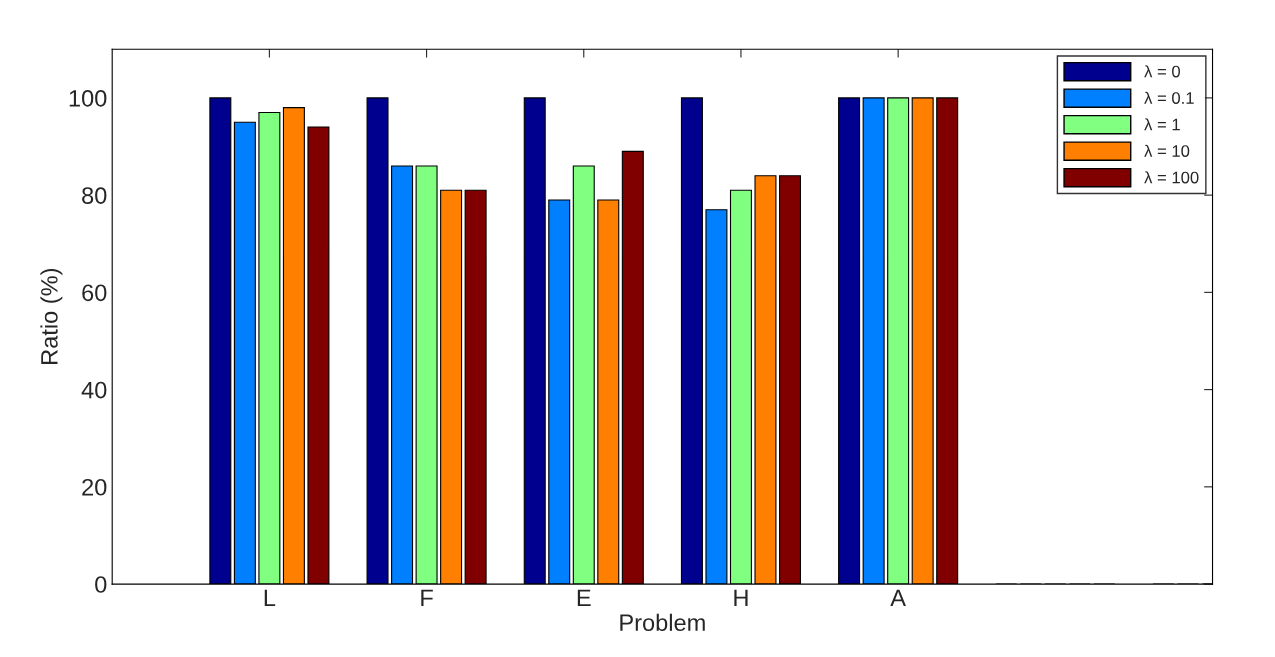  I want to click on x-axis-title: Problem, so click(662, 622).